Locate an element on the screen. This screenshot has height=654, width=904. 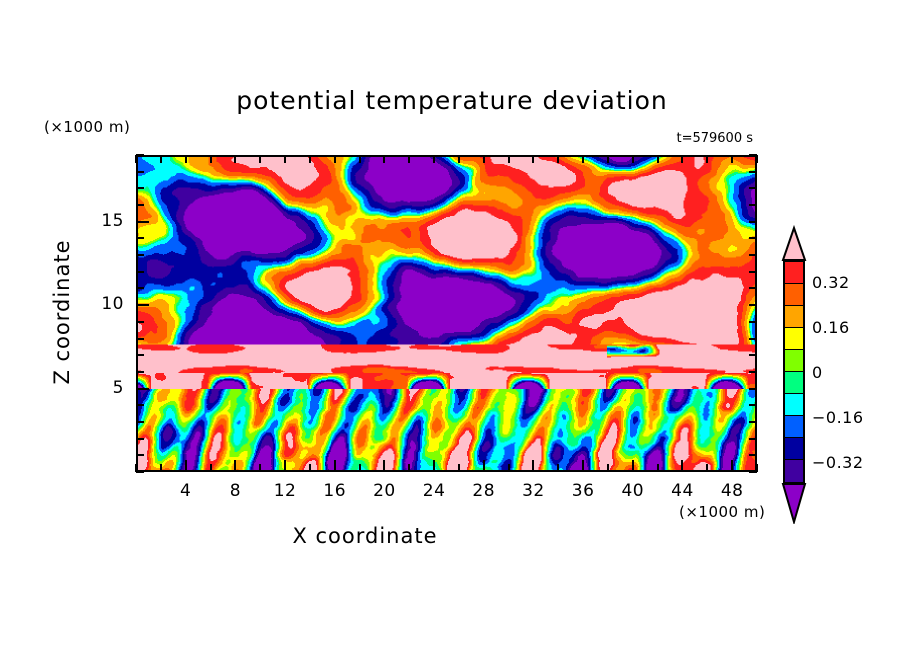
x-tick-label: 48 is located at coordinates (732, 491).